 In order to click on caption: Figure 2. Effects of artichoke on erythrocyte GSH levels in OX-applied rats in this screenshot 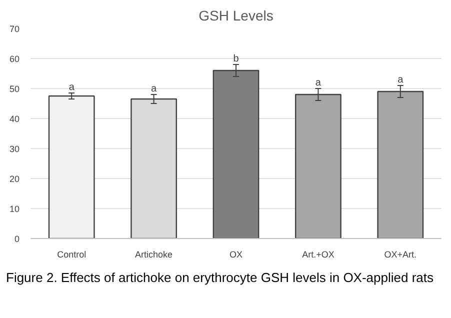, I will do `click(220, 278)`.